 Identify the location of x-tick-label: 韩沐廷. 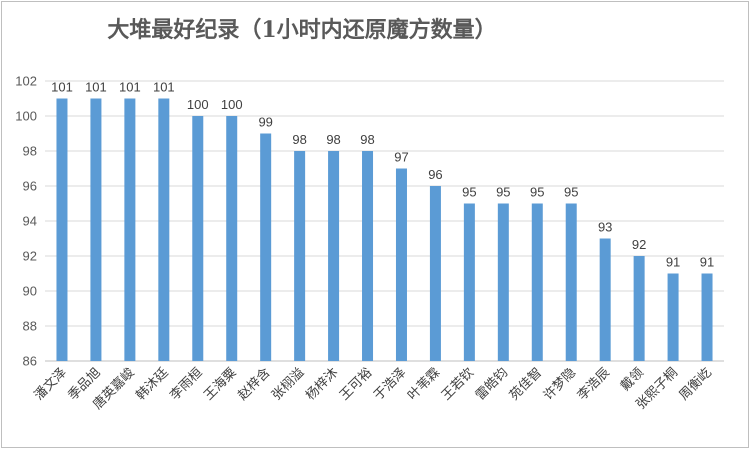
(152, 384).